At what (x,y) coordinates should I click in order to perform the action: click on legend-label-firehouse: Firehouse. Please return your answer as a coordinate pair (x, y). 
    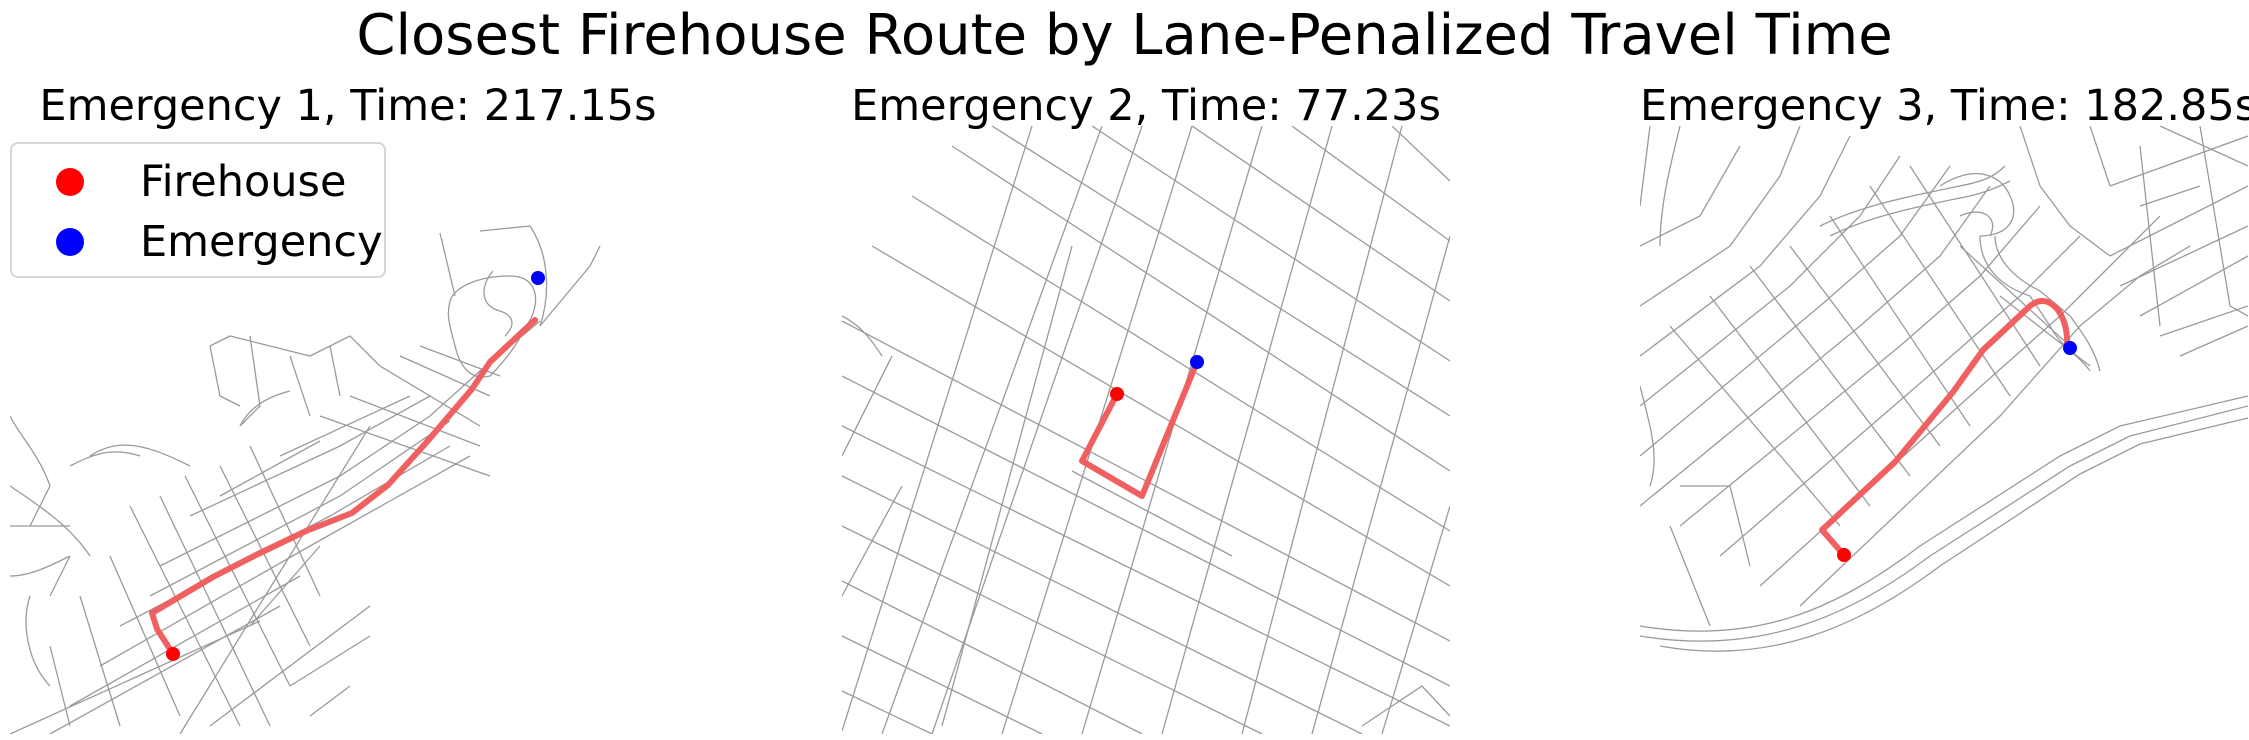
    Looking at the image, I should click on (243, 182).